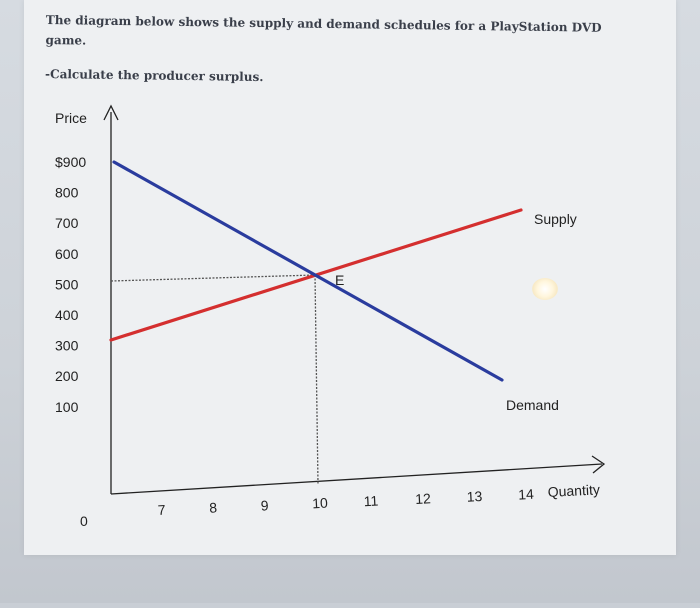 This screenshot has width=700, height=608. Describe the element at coordinates (213, 278) in the screenshot. I see `equilibrium-price-guide` at that location.